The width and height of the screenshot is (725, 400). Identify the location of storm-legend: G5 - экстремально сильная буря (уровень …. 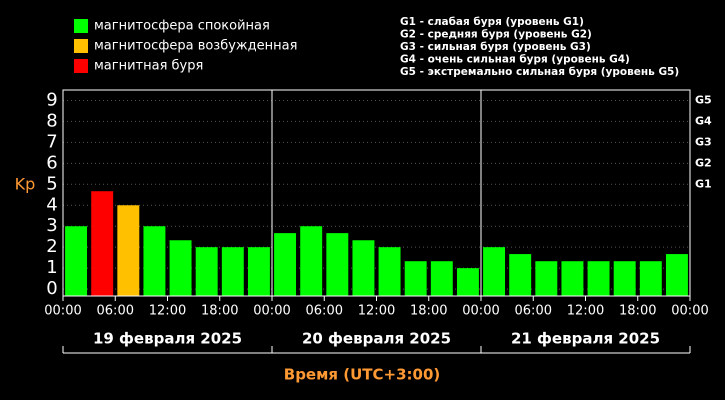
(539, 72).